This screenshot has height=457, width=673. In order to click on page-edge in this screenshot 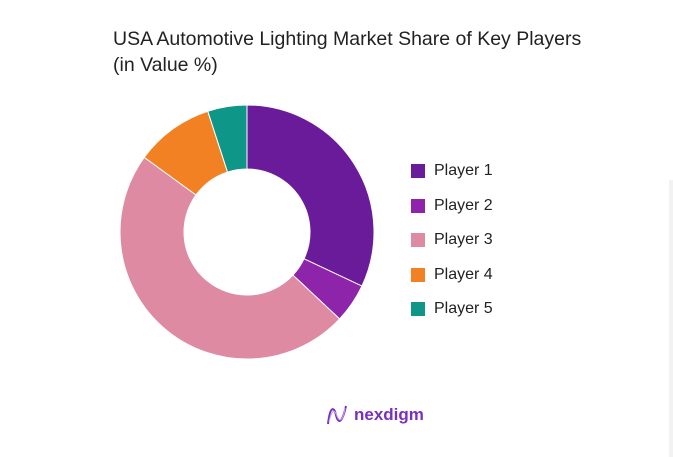, I will do `click(671, 318)`.